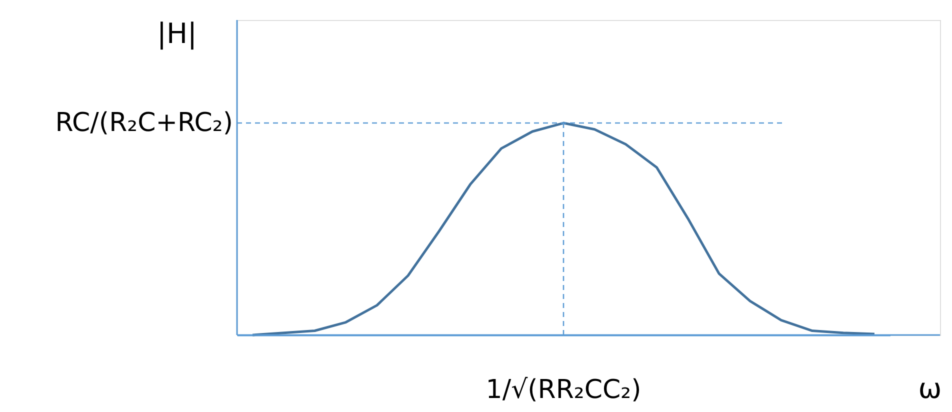 This screenshot has width=952, height=412. I want to click on ref-line-label: RC/(R₂C+RC₂), so click(144, 123).